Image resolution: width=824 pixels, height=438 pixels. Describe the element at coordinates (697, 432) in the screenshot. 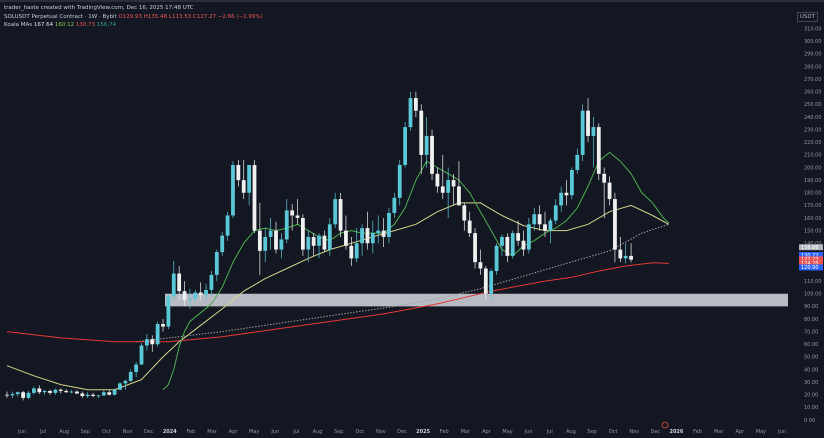

I see `x-tick-label: Feb` at that location.